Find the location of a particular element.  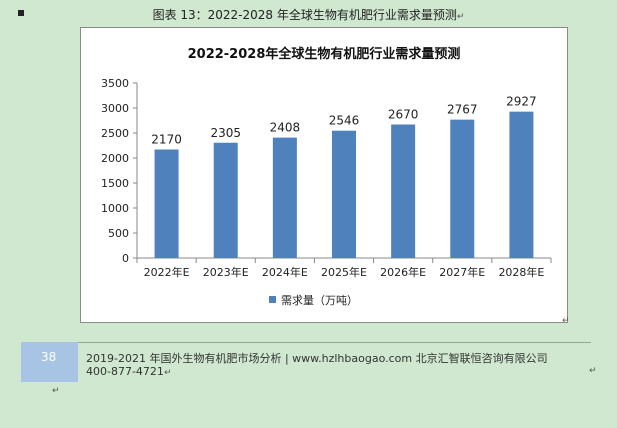

page-number: 38 is located at coordinates (49, 357).